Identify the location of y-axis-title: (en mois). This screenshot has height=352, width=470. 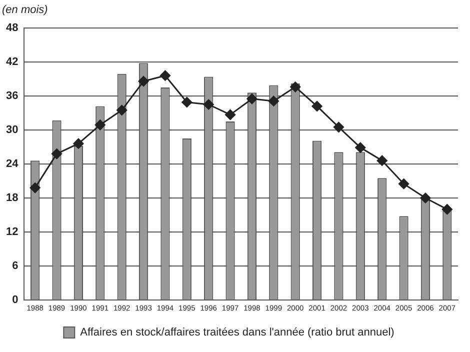
(25, 10).